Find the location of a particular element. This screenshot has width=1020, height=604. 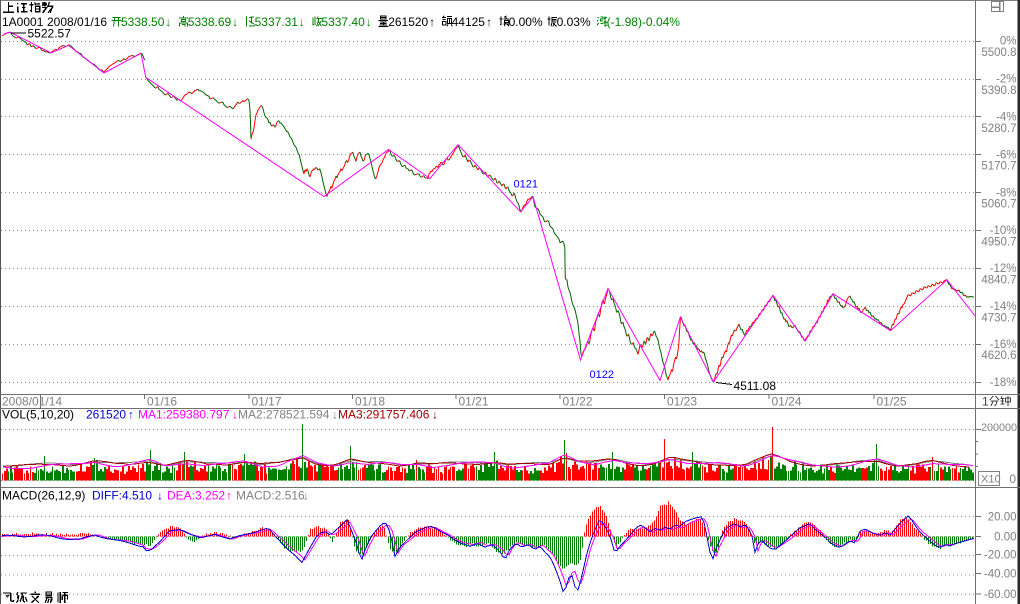

svg-text: -12% is located at coordinates (1003, 269).